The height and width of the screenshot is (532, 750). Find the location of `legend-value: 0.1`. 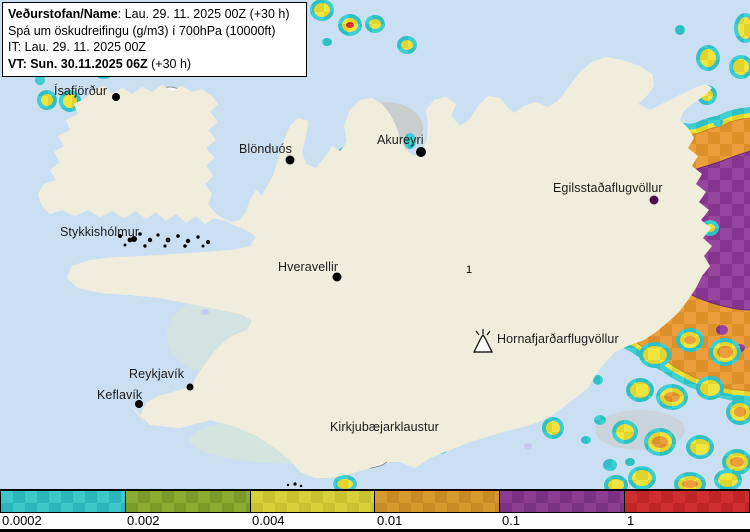

legend-value: 0.1 is located at coordinates (511, 520).